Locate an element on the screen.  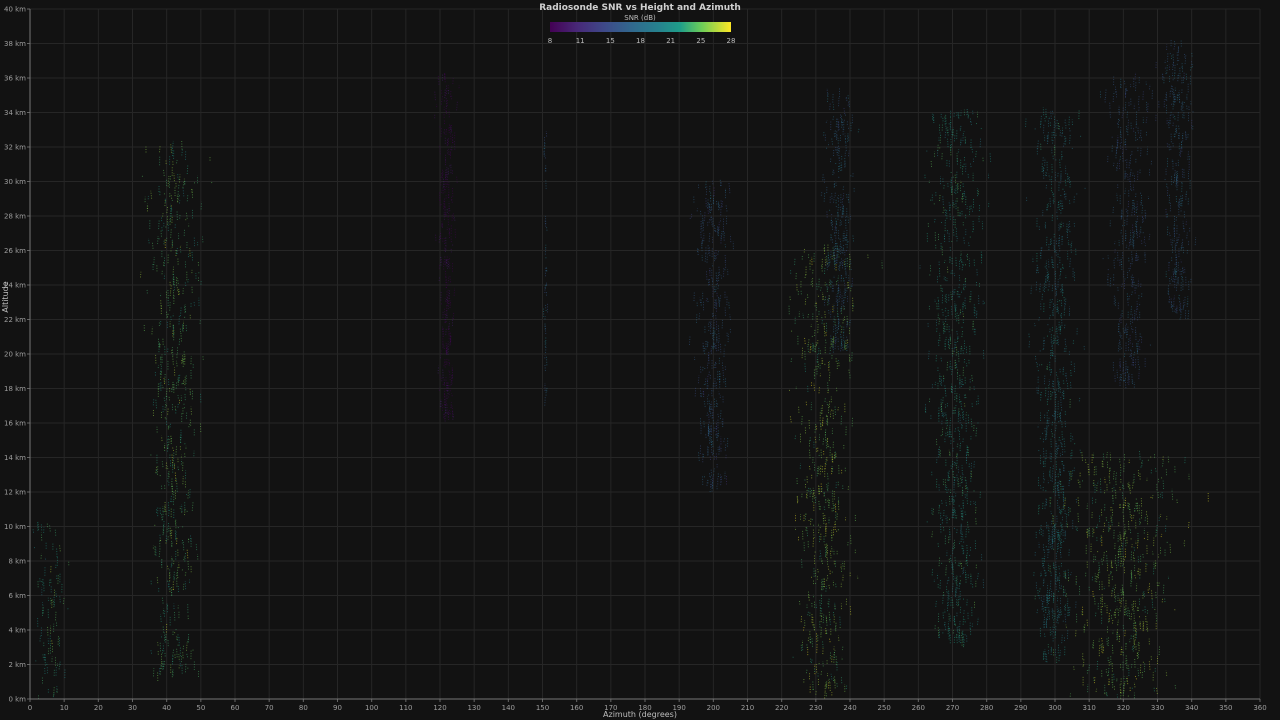
y-tick-label: 4 km is located at coordinates (17, 631).